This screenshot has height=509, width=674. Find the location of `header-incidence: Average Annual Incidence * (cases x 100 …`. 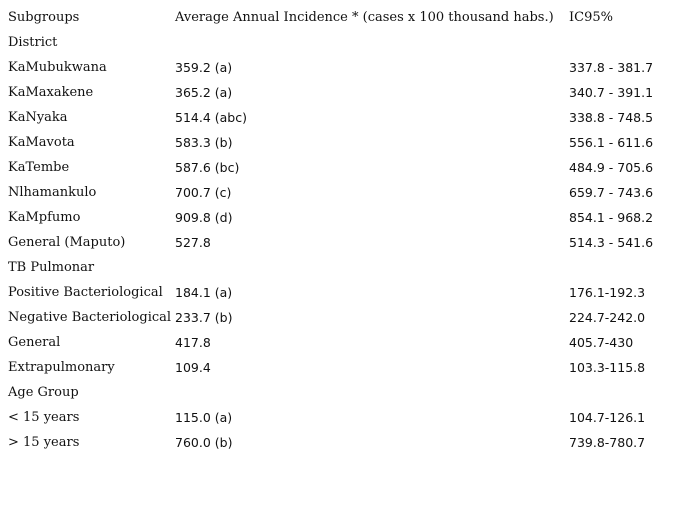

header-incidence: Average Annual Incidence * (cases x 100 … is located at coordinates (364, 17).